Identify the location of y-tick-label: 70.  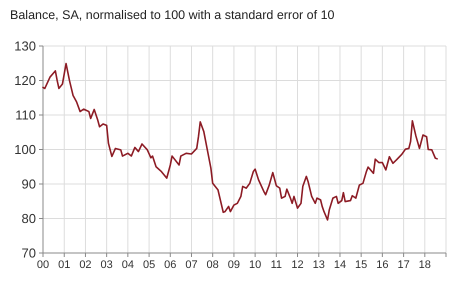
(29, 253).